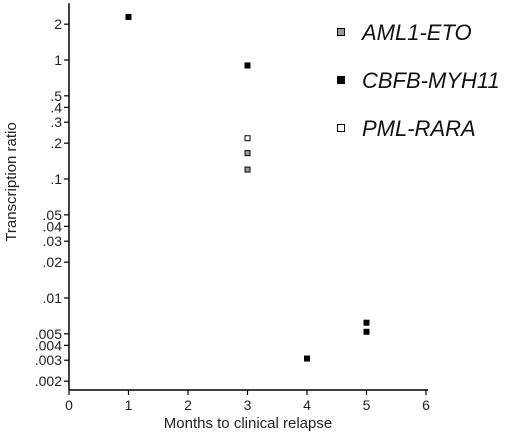 The image size is (520, 433). What do you see at coordinates (58, 24) in the screenshot?
I see `y-tick-label: 2` at bounding box center [58, 24].